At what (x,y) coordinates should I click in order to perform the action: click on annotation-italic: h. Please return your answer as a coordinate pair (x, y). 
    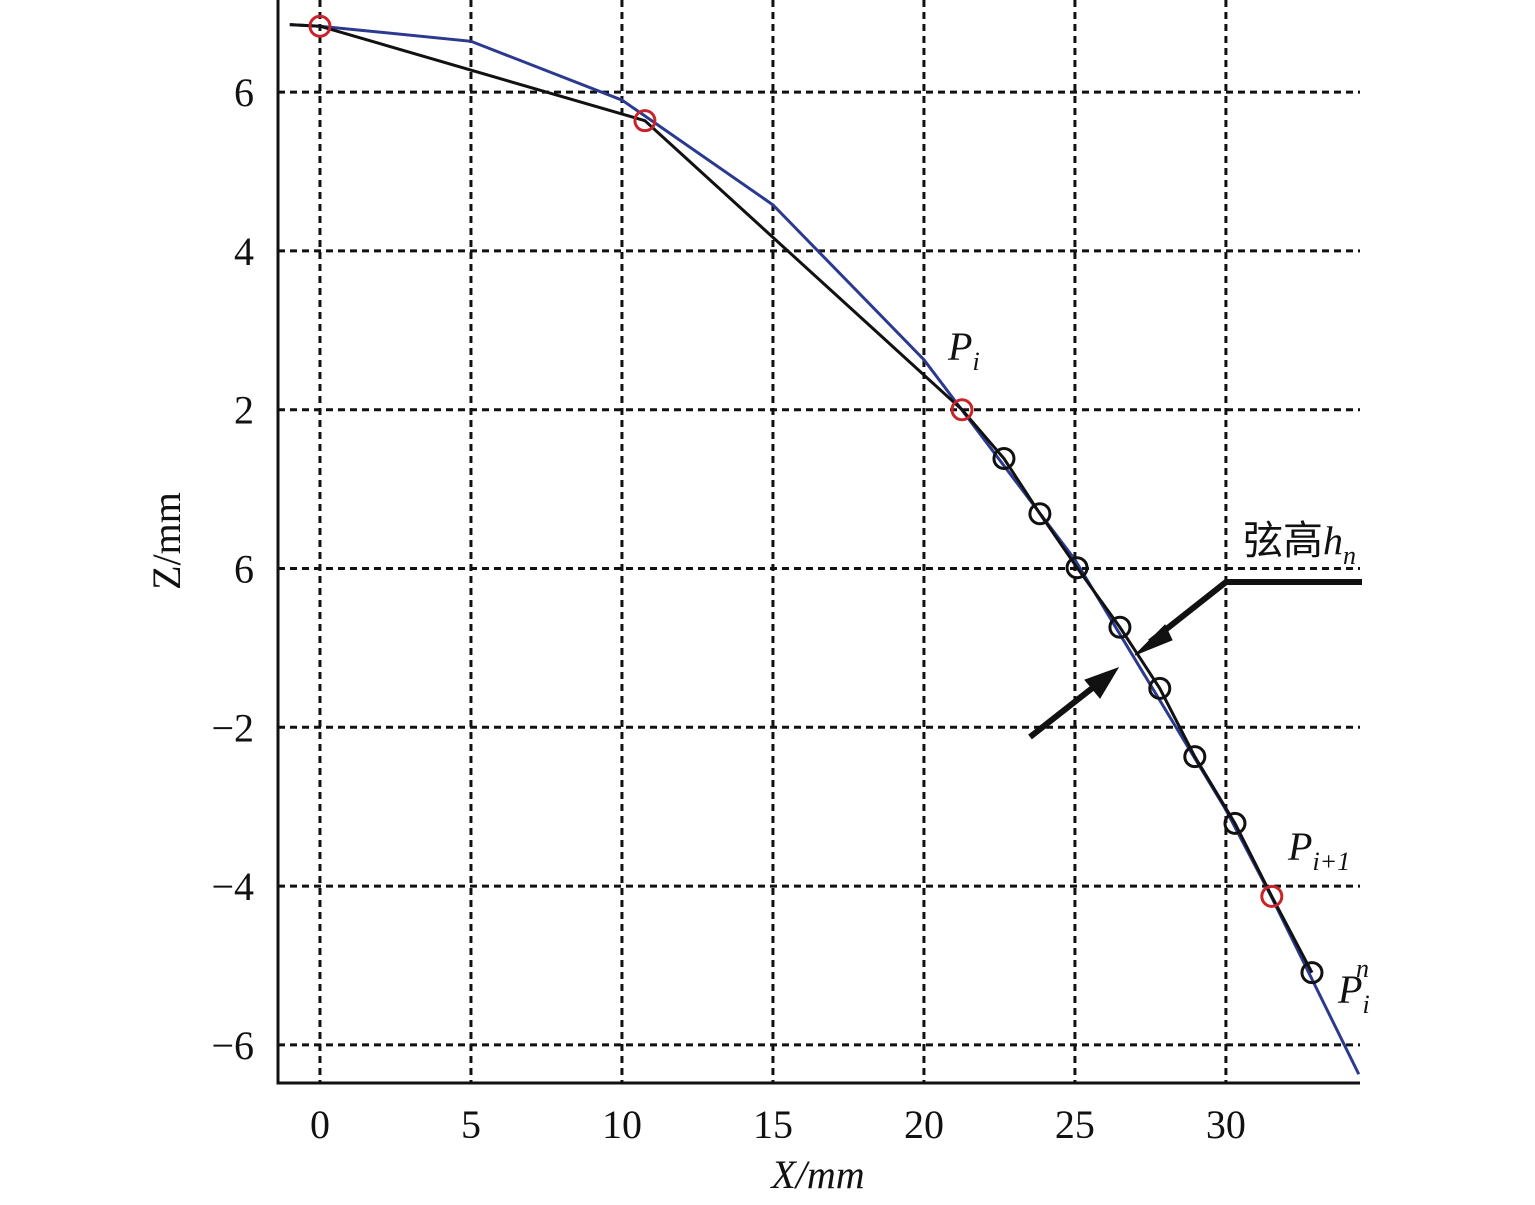
    Looking at the image, I should click on (1333, 540).